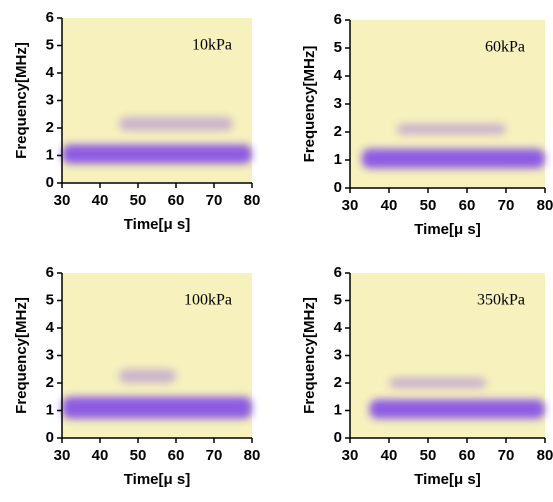 This screenshot has width=553, height=502. I want to click on annotation: 100kPa, so click(208, 300).